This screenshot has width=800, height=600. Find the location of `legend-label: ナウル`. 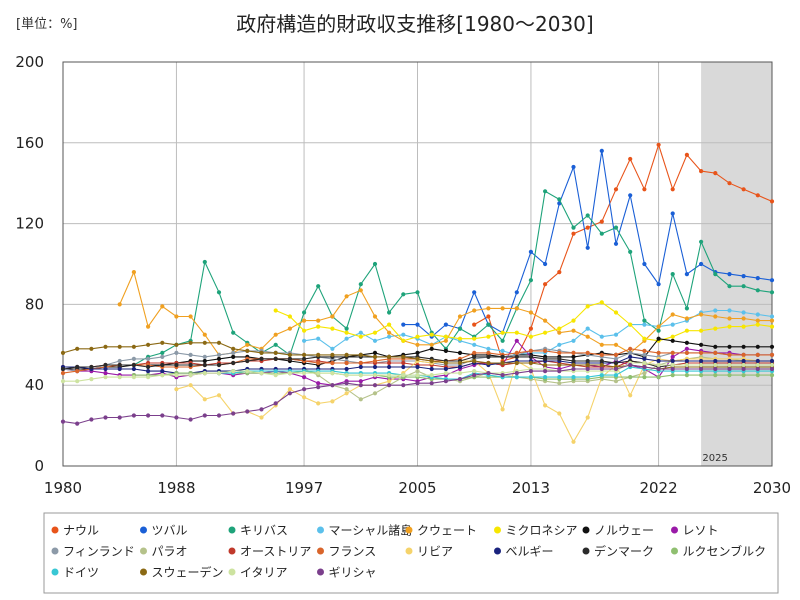

legend-label: ナウル is located at coordinates (81, 531).